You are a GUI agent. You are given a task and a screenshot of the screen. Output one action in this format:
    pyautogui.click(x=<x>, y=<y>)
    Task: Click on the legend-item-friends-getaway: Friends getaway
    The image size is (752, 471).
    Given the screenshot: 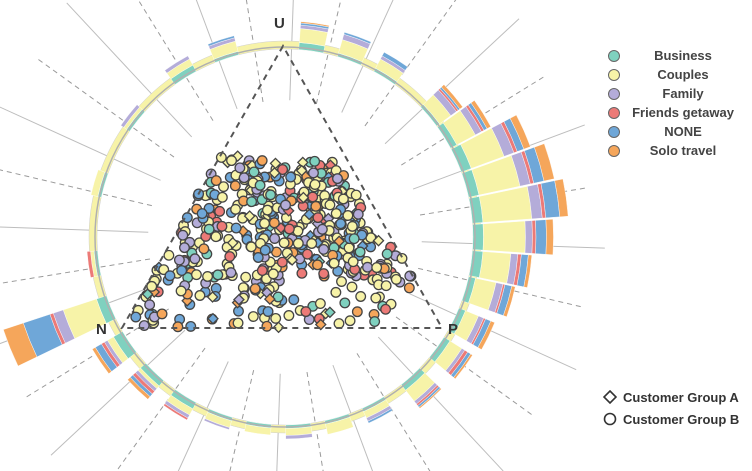 What is the action you would take?
    pyautogui.click(x=680, y=112)
    